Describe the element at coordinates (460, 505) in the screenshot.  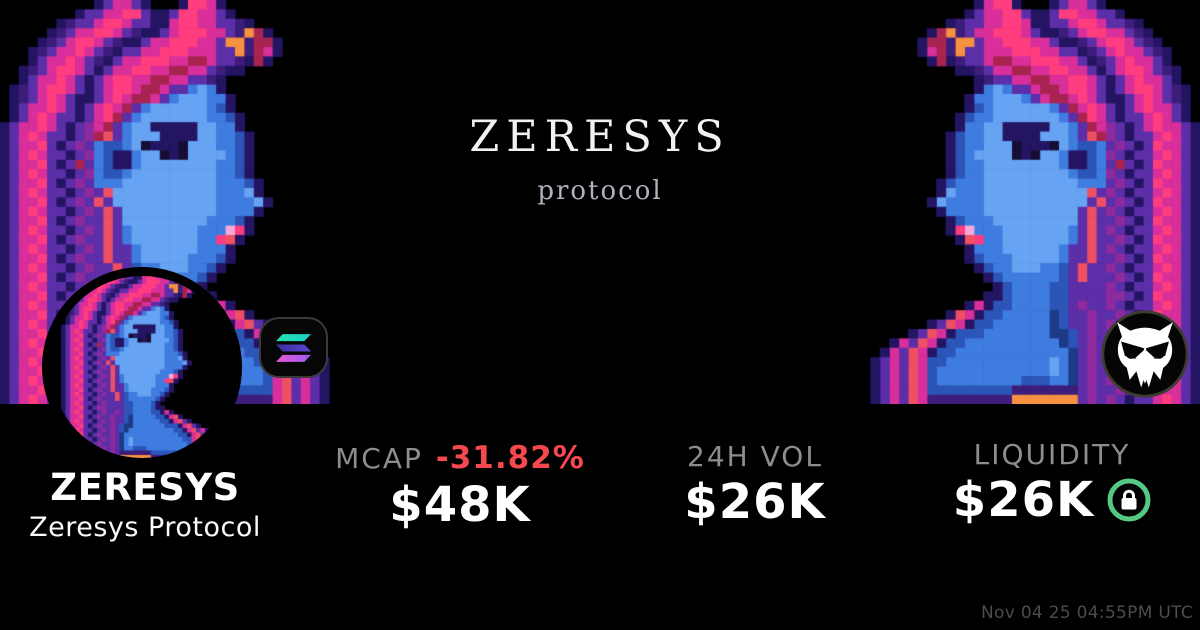
I see `mcap-value: $48K` at that location.